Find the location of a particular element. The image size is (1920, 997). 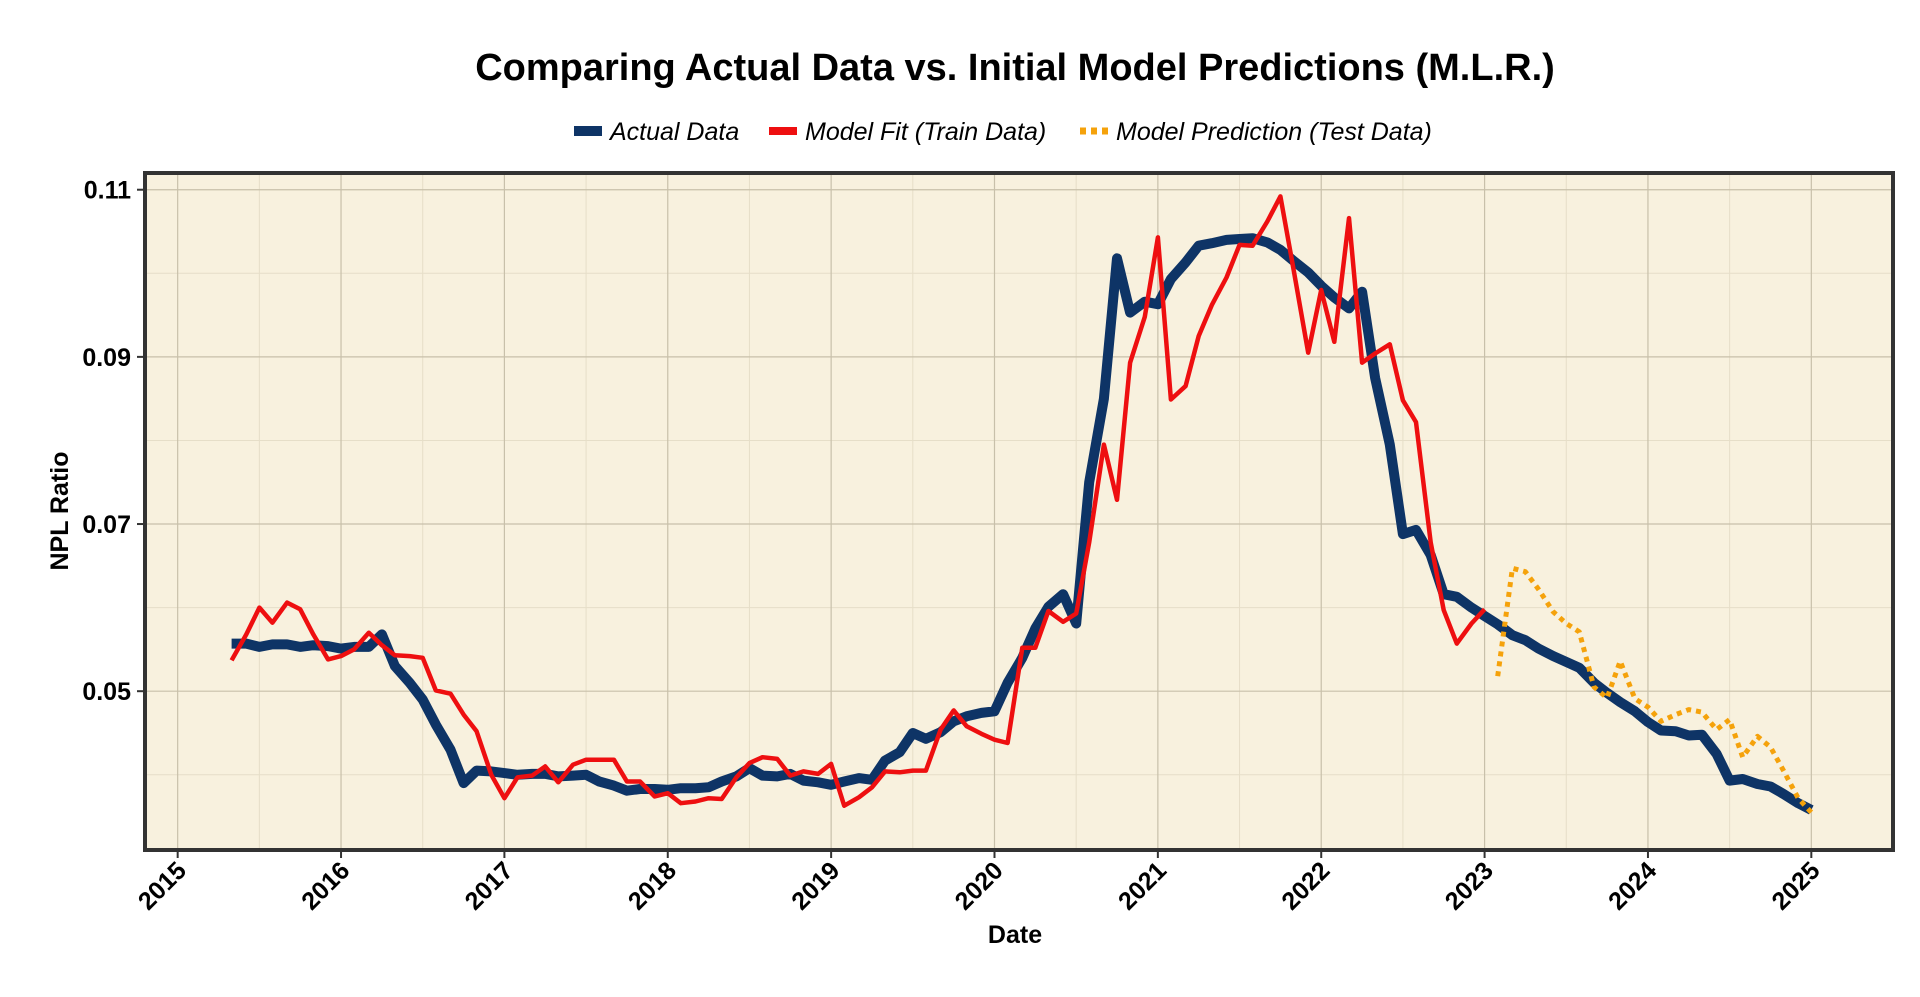

legend-item-model-prediction: Model Prediction (Test Data) is located at coordinates (1256, 132).